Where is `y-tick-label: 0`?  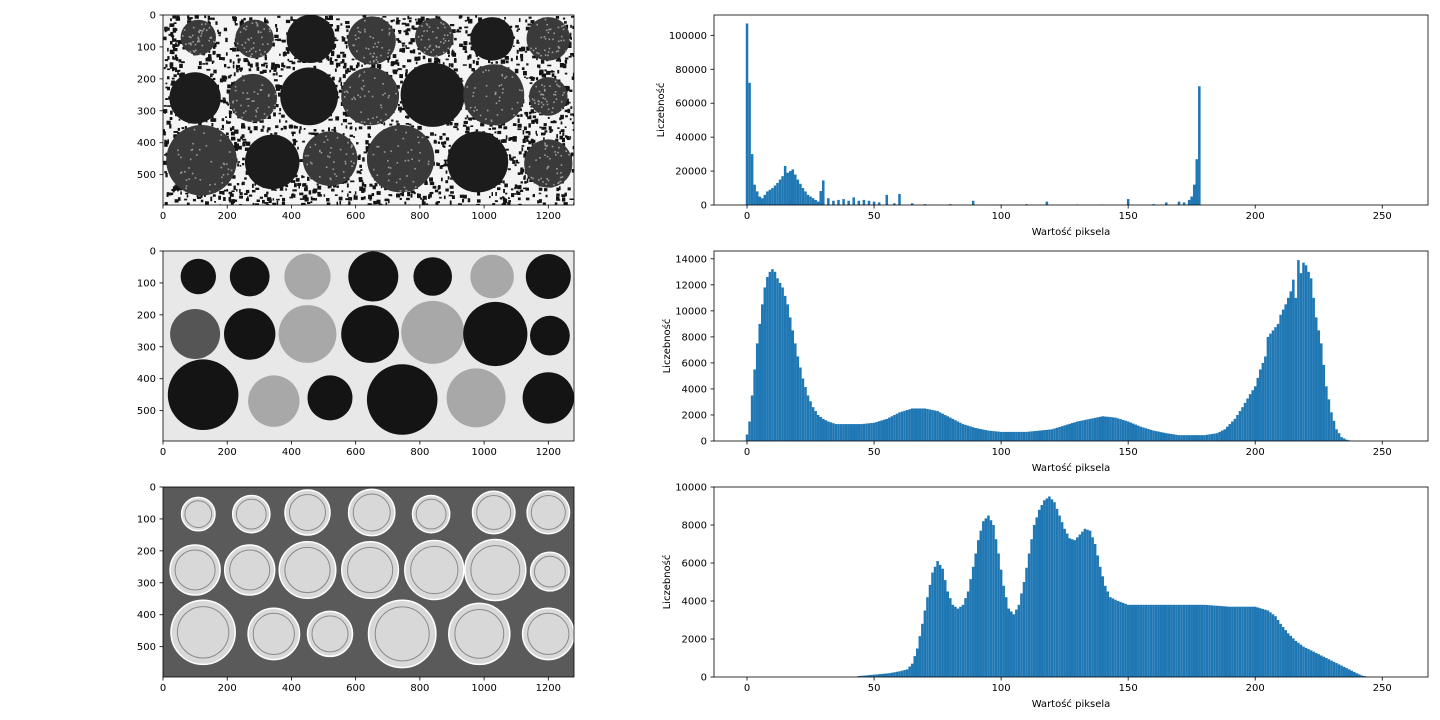
y-tick-label: 0 is located at coordinates (153, 488).